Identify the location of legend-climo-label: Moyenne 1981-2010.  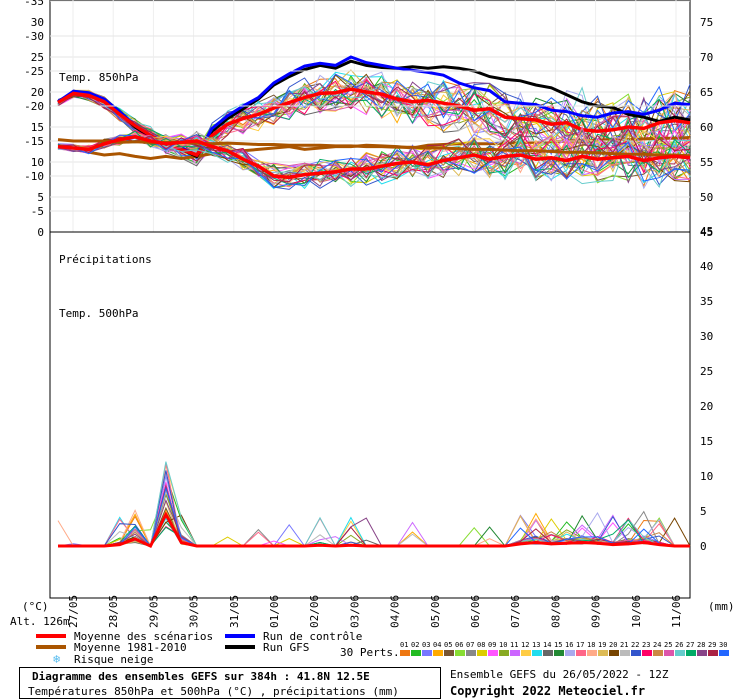
(130, 647).